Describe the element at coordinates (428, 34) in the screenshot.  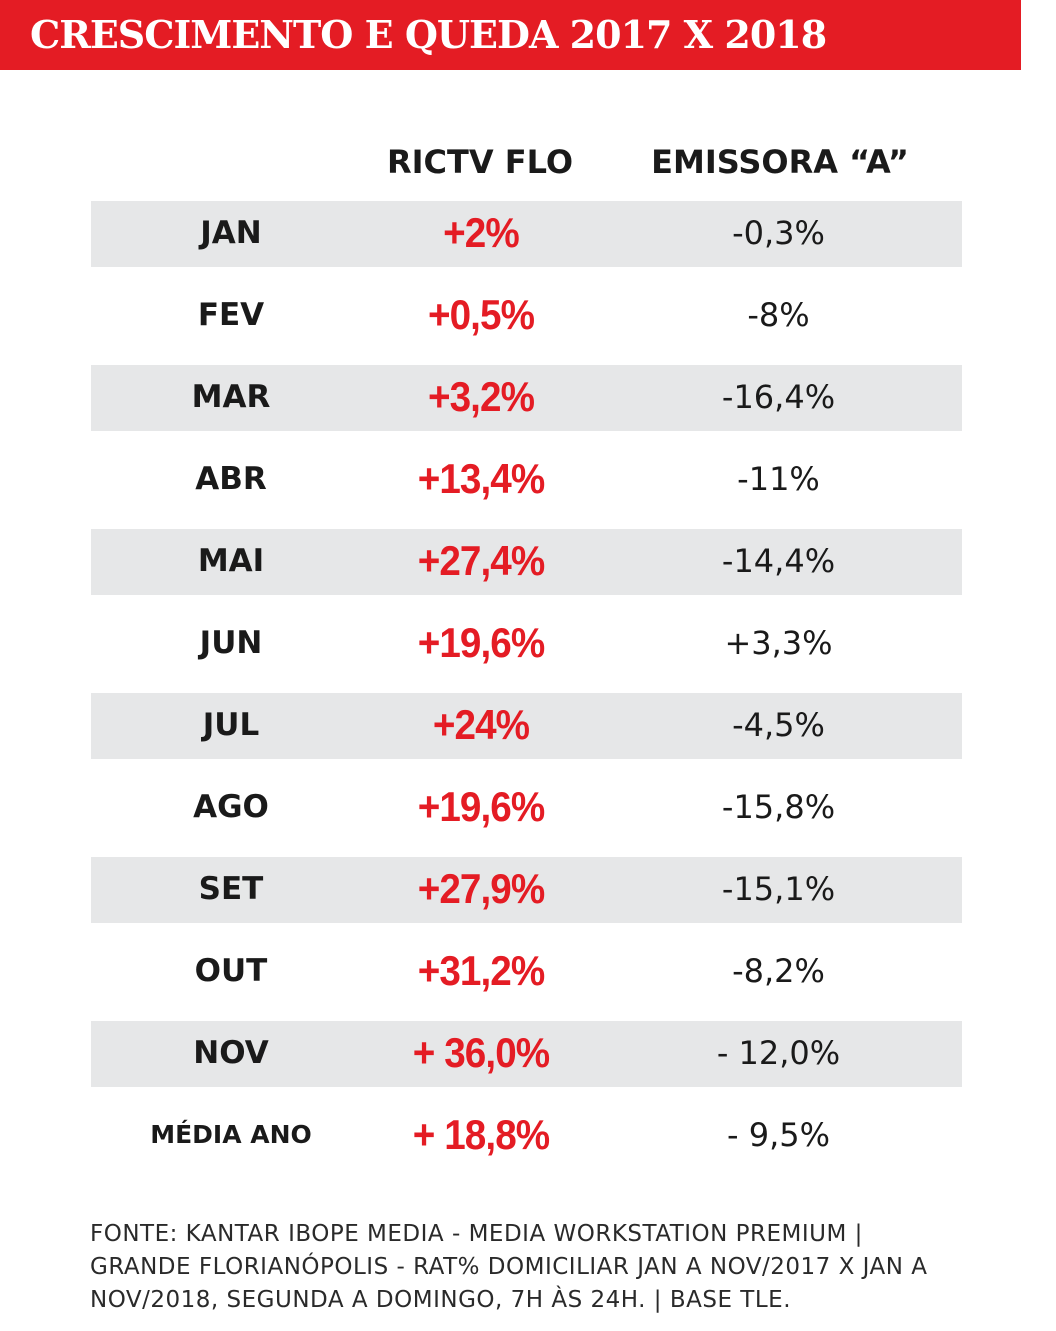
I see `page-title: CRESCIMENTO E QUEDA 2017 X 2018` at that location.